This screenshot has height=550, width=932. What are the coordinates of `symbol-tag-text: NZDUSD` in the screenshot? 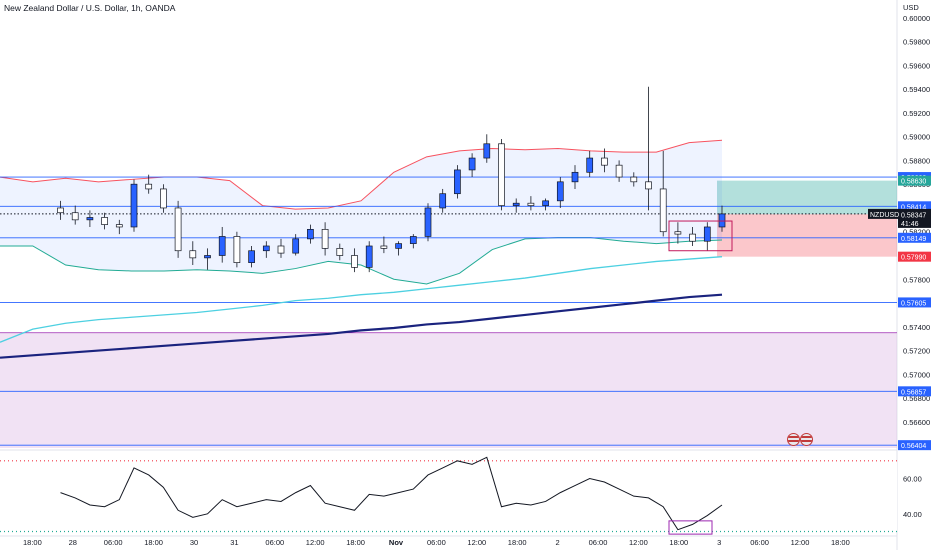 It's located at (884, 215).